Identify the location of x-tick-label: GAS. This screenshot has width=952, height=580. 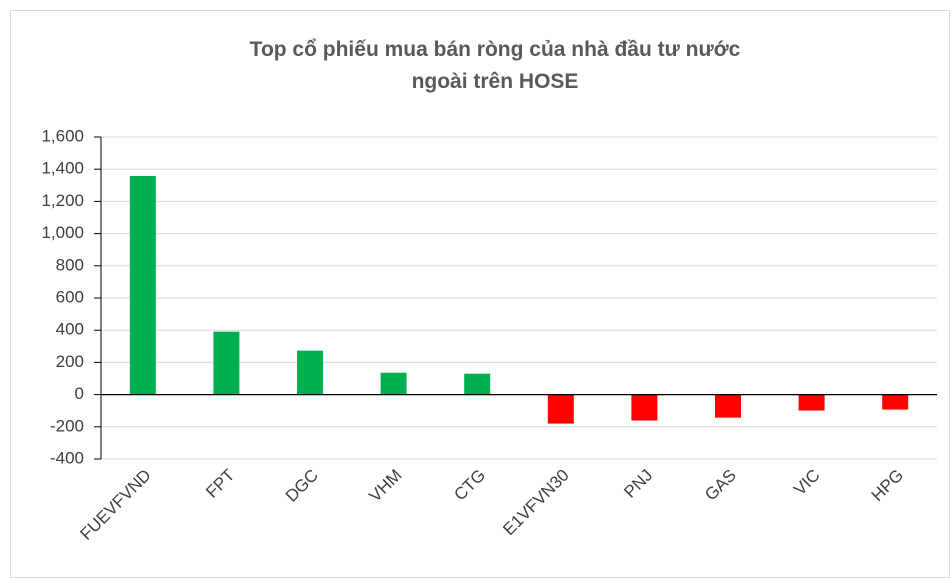
(720, 485).